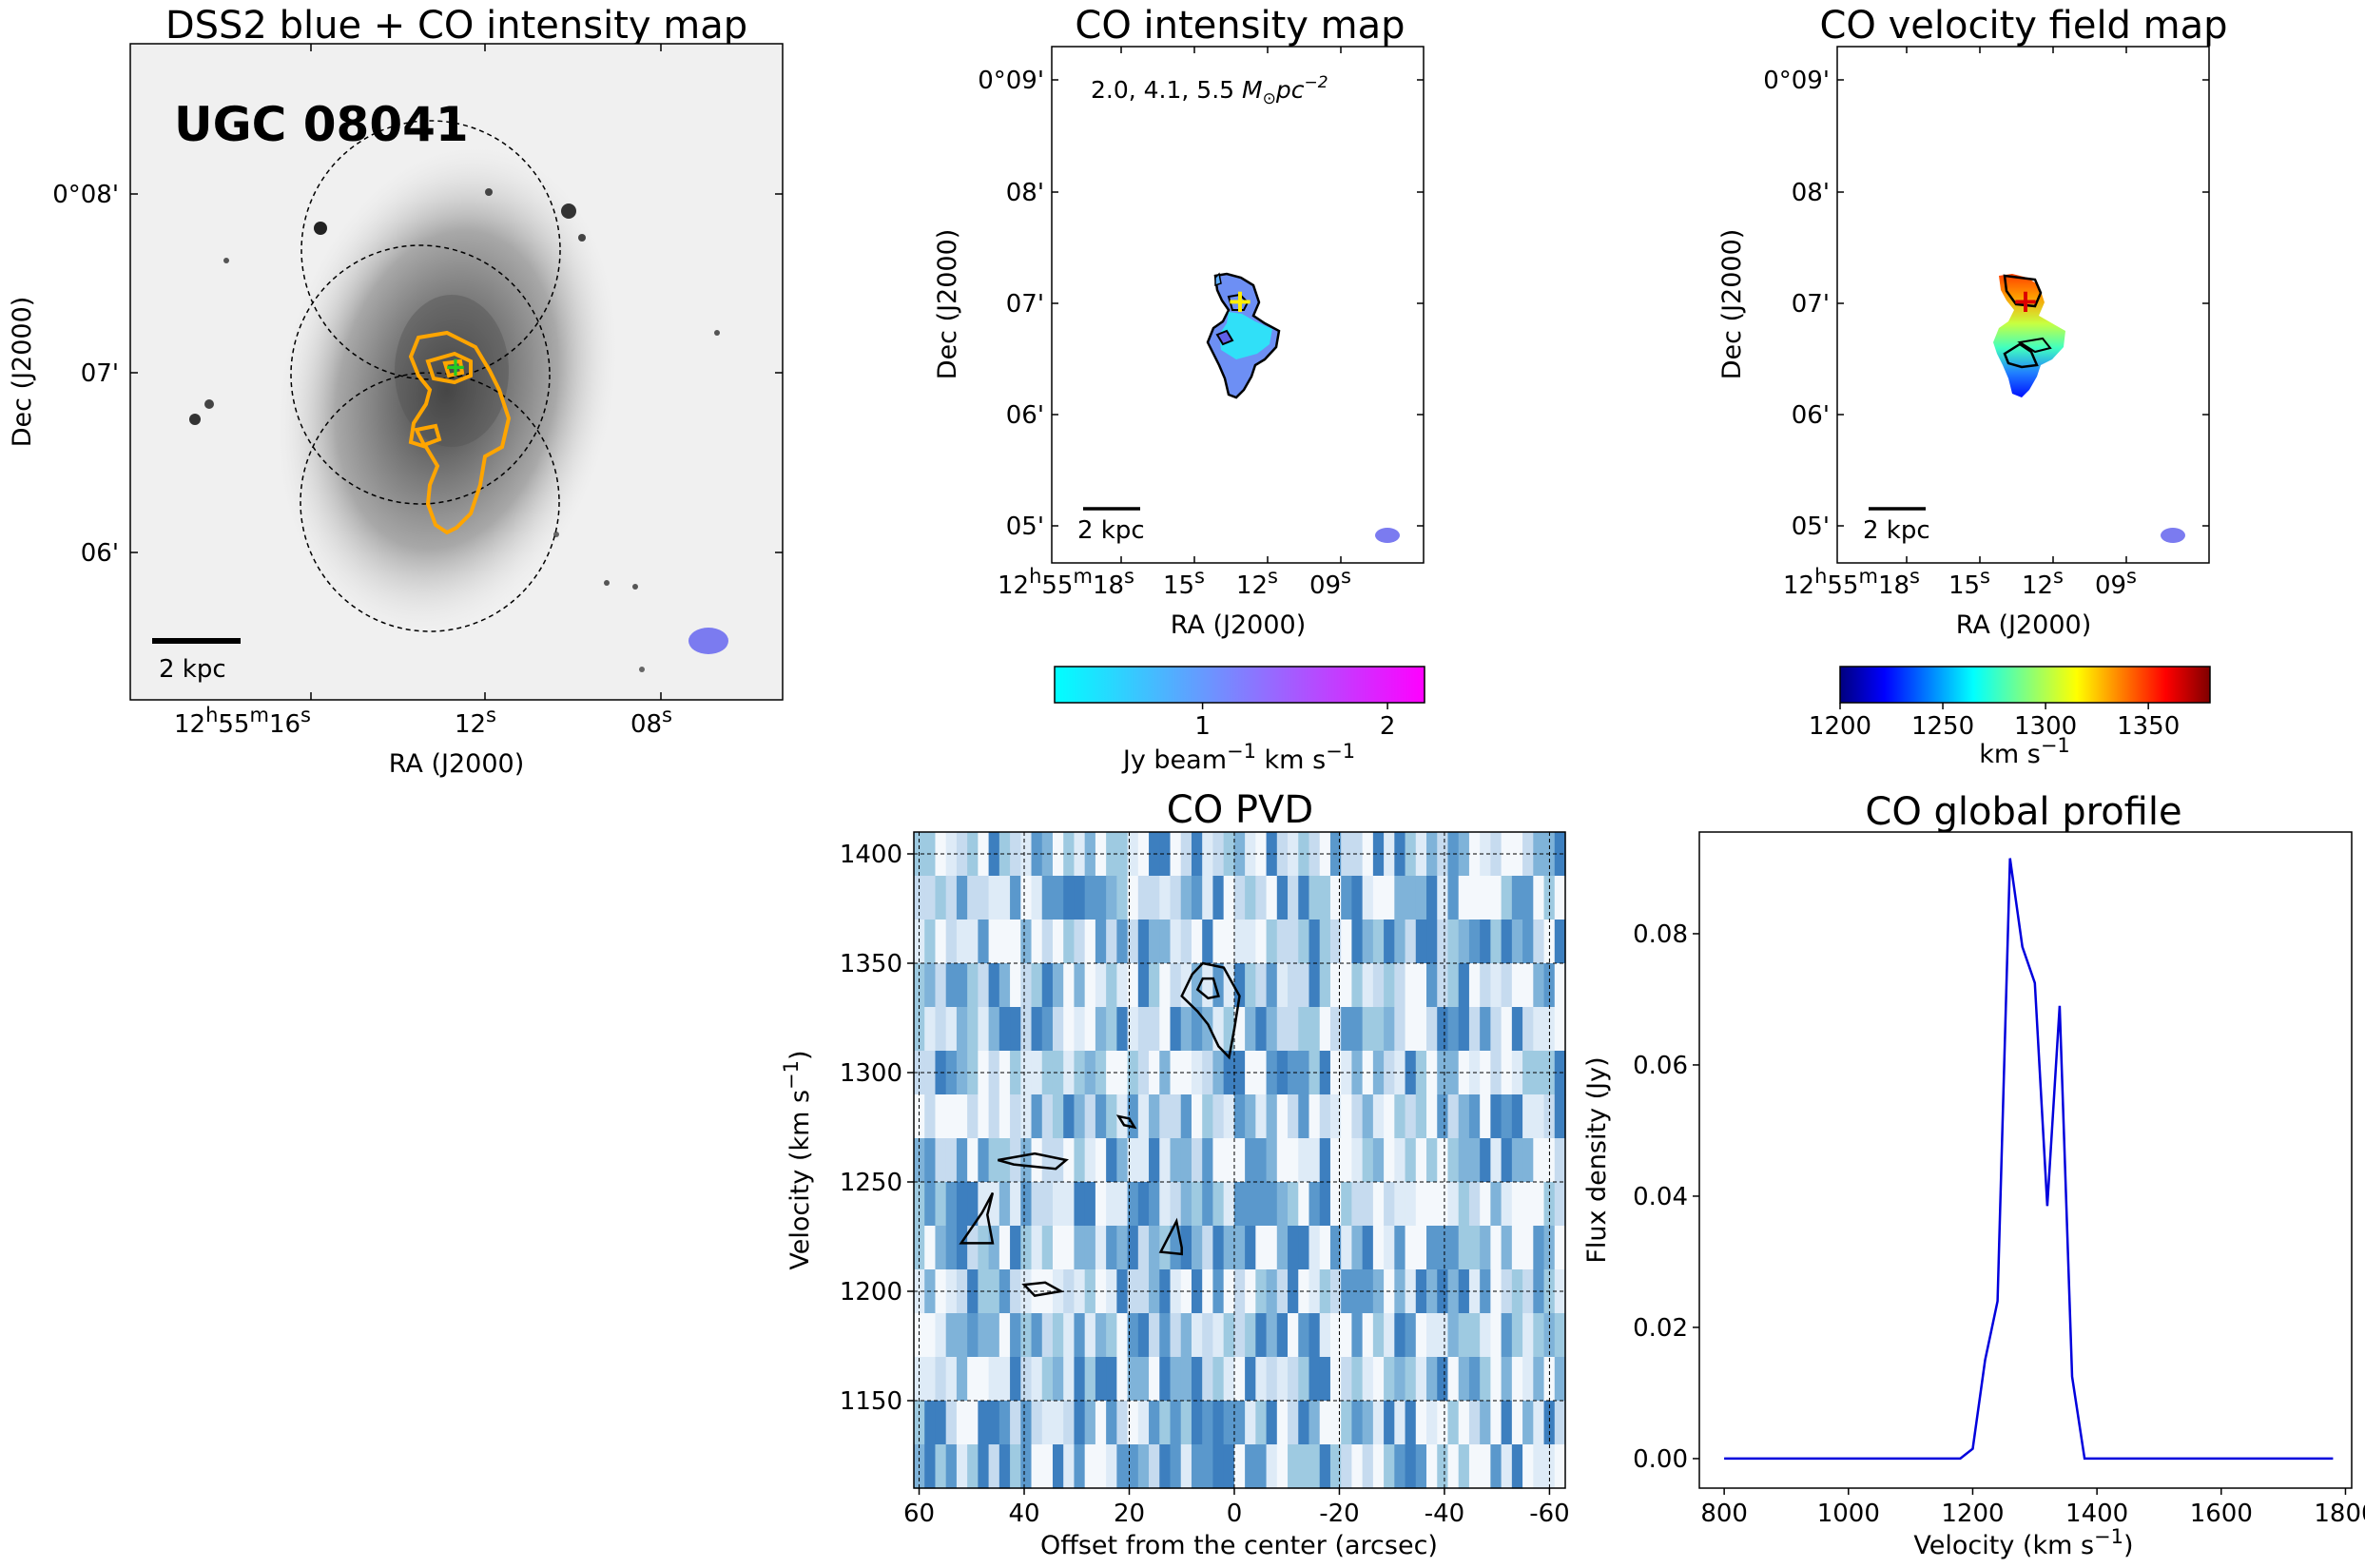 The height and width of the screenshot is (1568, 2365). Describe the element at coordinates (1126, 1122) in the screenshot. I see `pvd-contour` at that location.